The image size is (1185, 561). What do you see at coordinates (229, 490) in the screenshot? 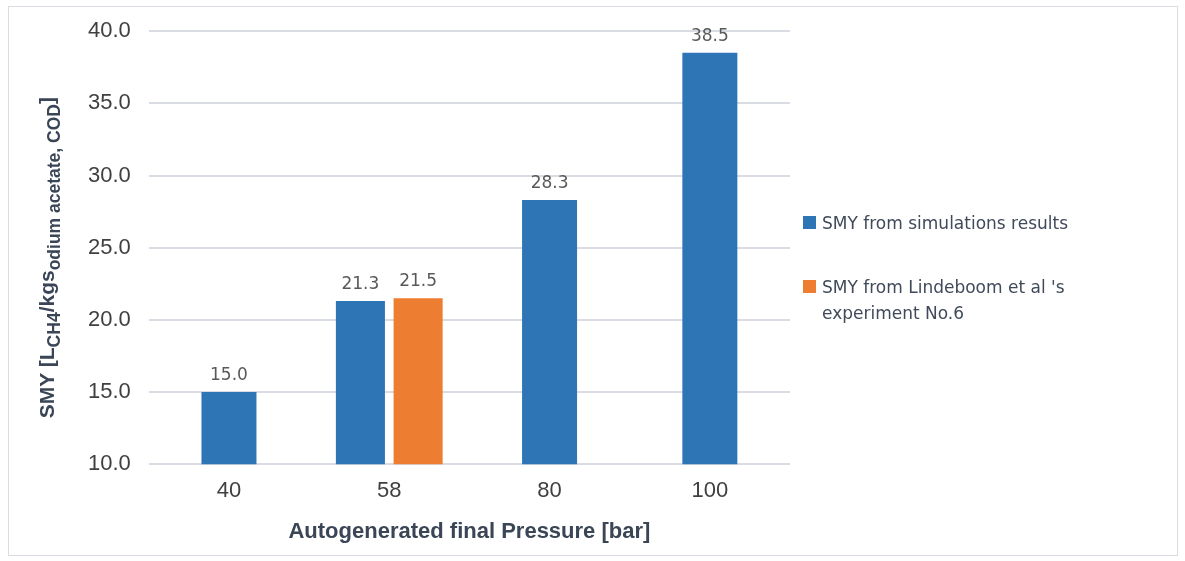
I see `x-tick-label: 40` at bounding box center [229, 490].